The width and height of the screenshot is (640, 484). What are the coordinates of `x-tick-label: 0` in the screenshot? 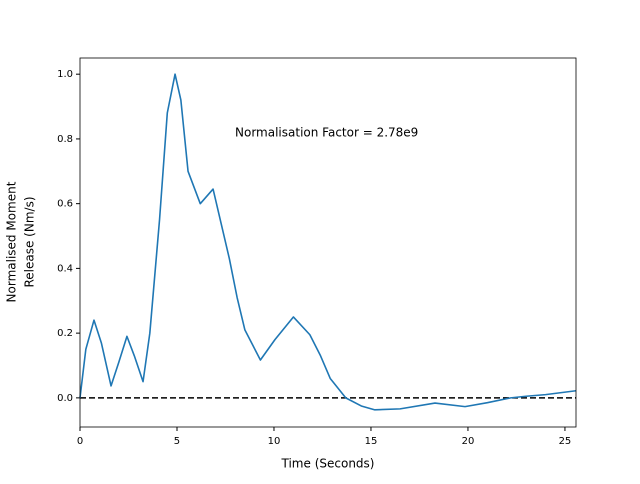 It's located at (80, 441).